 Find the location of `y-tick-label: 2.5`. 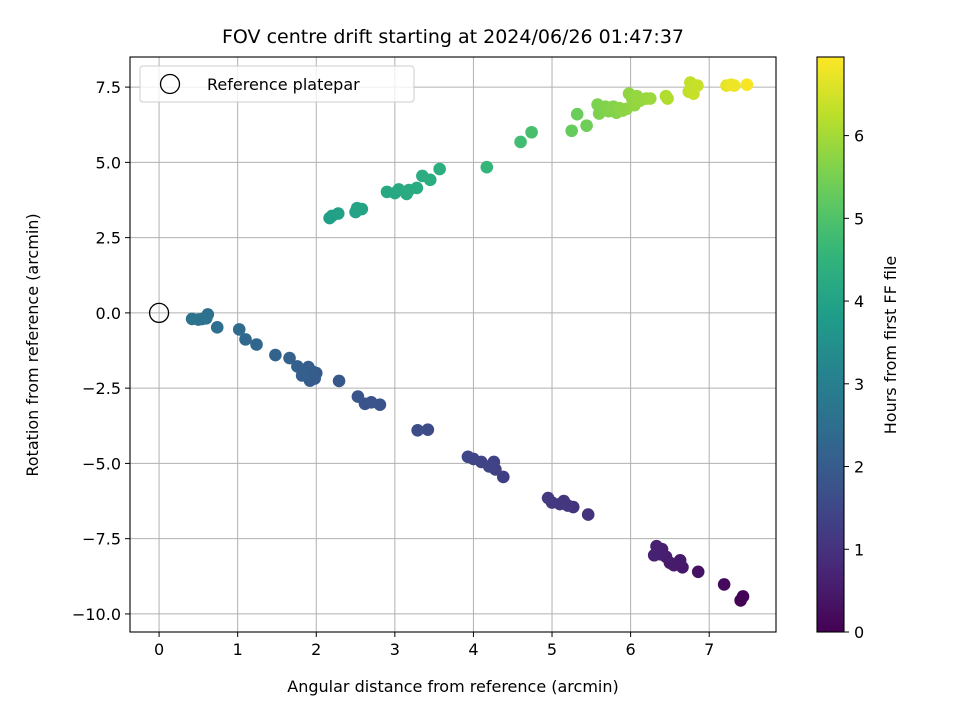

y-tick-label: 2.5 is located at coordinates (108, 238).